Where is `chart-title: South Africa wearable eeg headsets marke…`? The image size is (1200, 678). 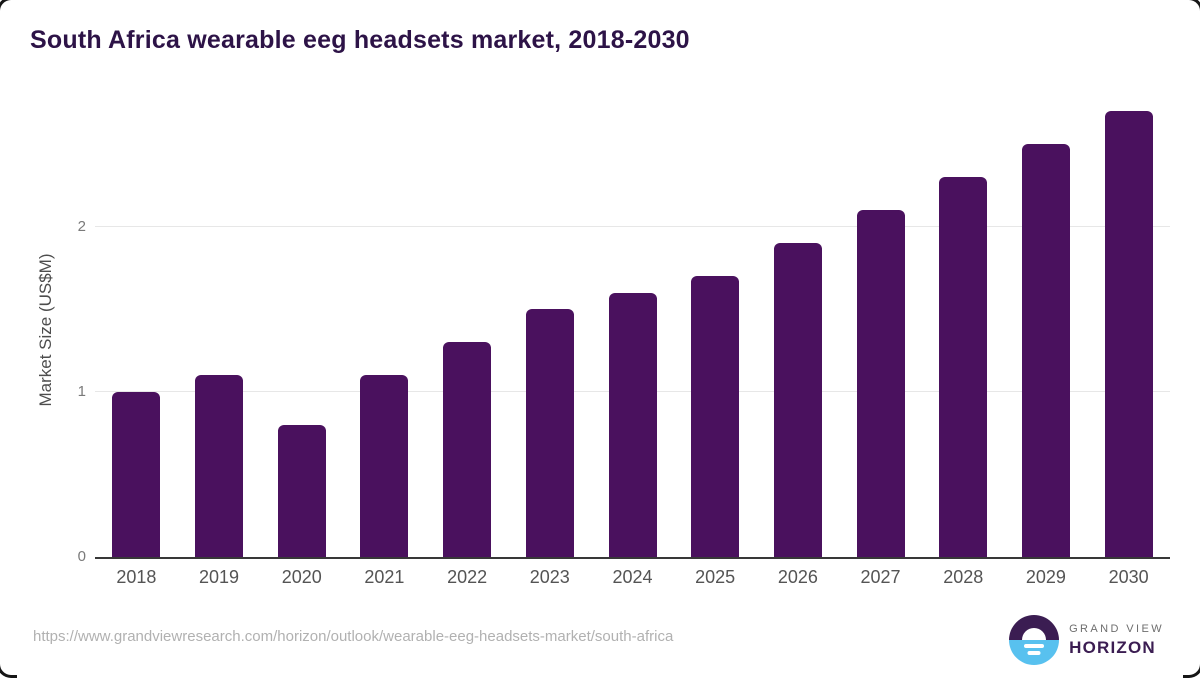
chart-title: South Africa wearable eeg headsets marke… is located at coordinates (360, 40).